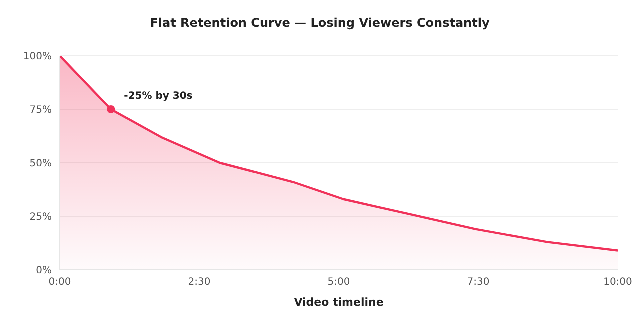 Image resolution: width=640 pixels, height=320 pixels. I want to click on annotation: -25% by 30s, so click(158, 96).